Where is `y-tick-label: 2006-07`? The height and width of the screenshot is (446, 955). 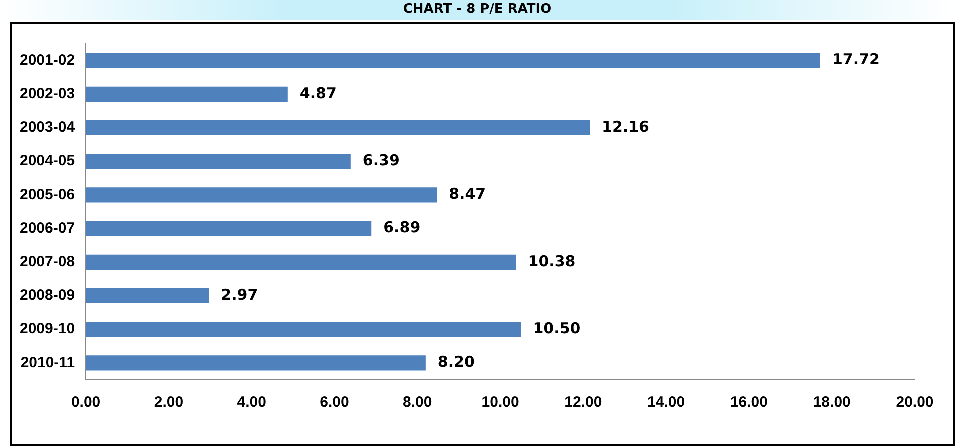
y-tick-label: 2006-07 is located at coordinates (48, 228).